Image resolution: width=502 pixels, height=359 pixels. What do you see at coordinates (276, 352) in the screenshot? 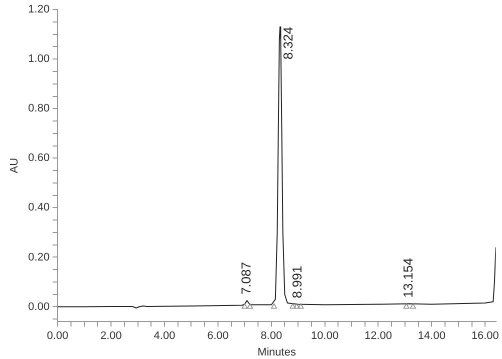
I see `x-axis-title: Minutes` at bounding box center [276, 352].